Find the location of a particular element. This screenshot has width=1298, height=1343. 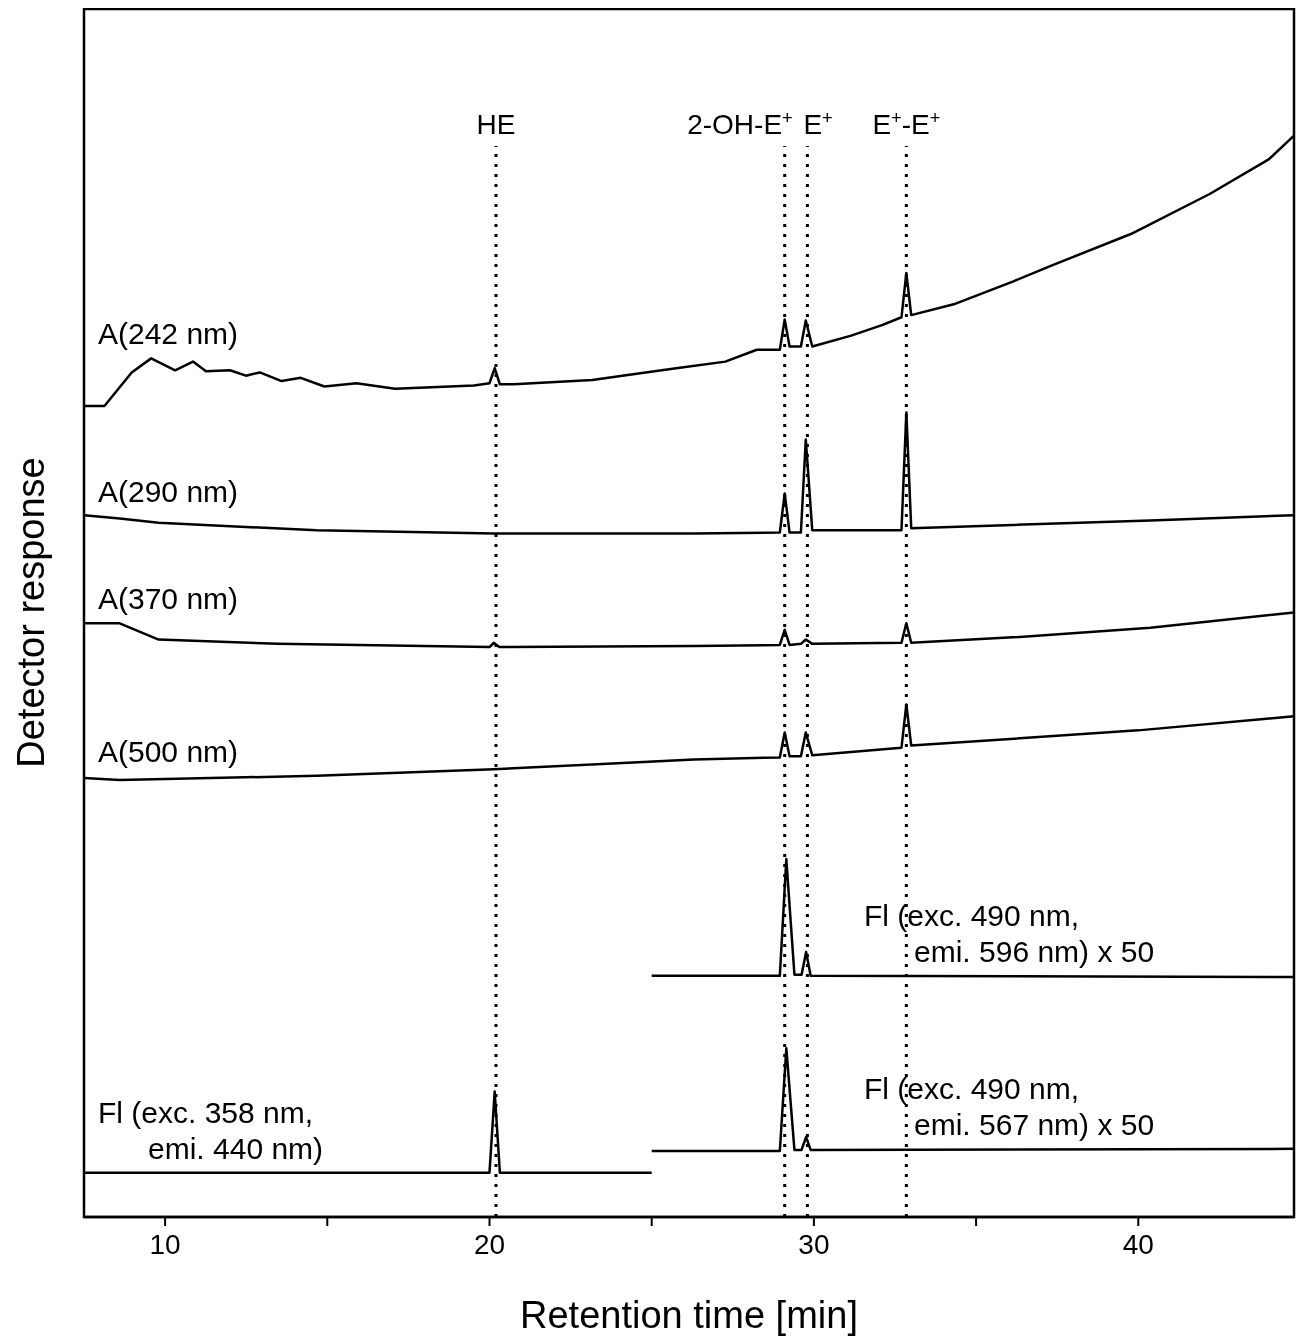

x-tick-label: 40 is located at coordinates (1138, 1244).